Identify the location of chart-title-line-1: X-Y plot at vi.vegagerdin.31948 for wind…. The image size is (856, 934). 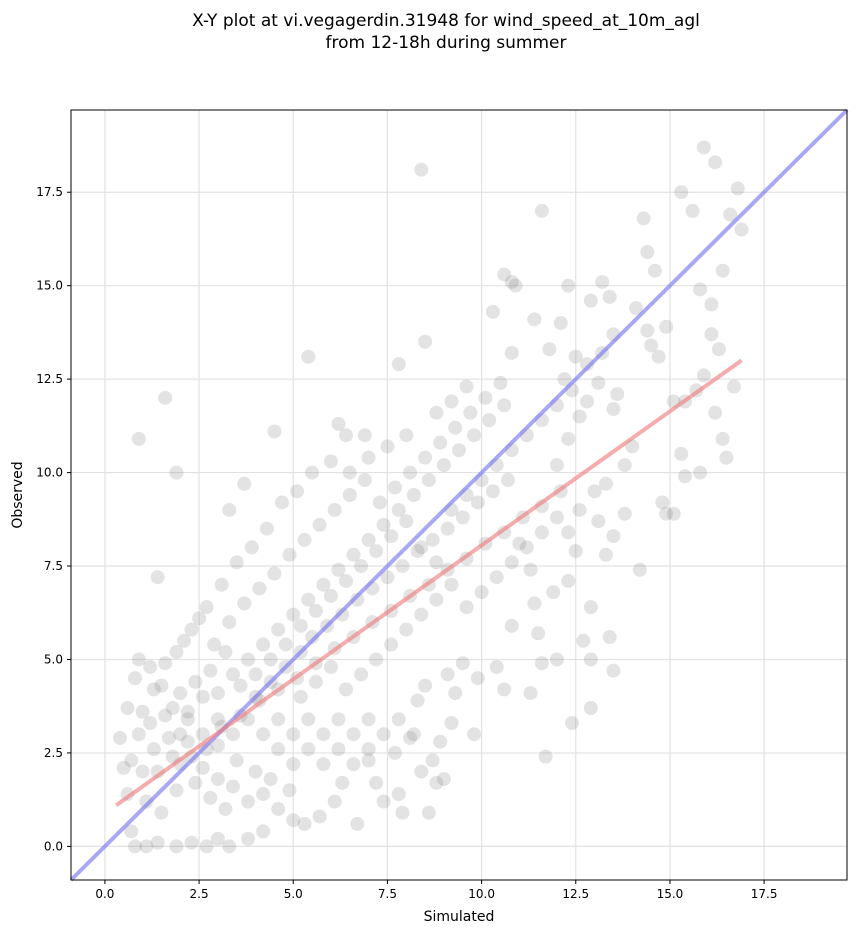
(446, 21).